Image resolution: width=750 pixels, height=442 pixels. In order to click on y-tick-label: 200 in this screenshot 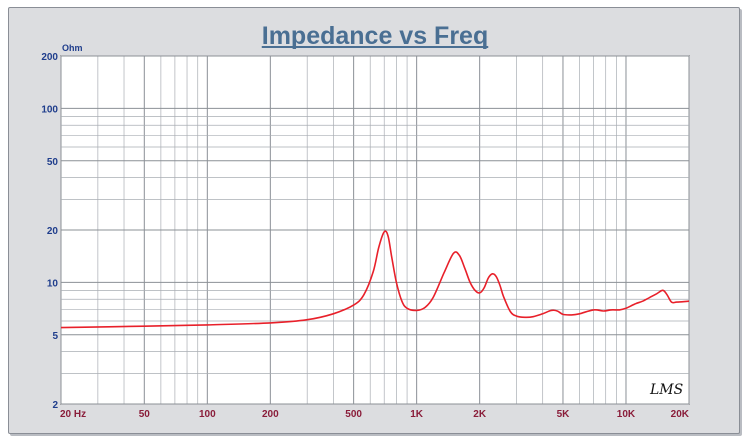, I will do `click(49, 57)`.